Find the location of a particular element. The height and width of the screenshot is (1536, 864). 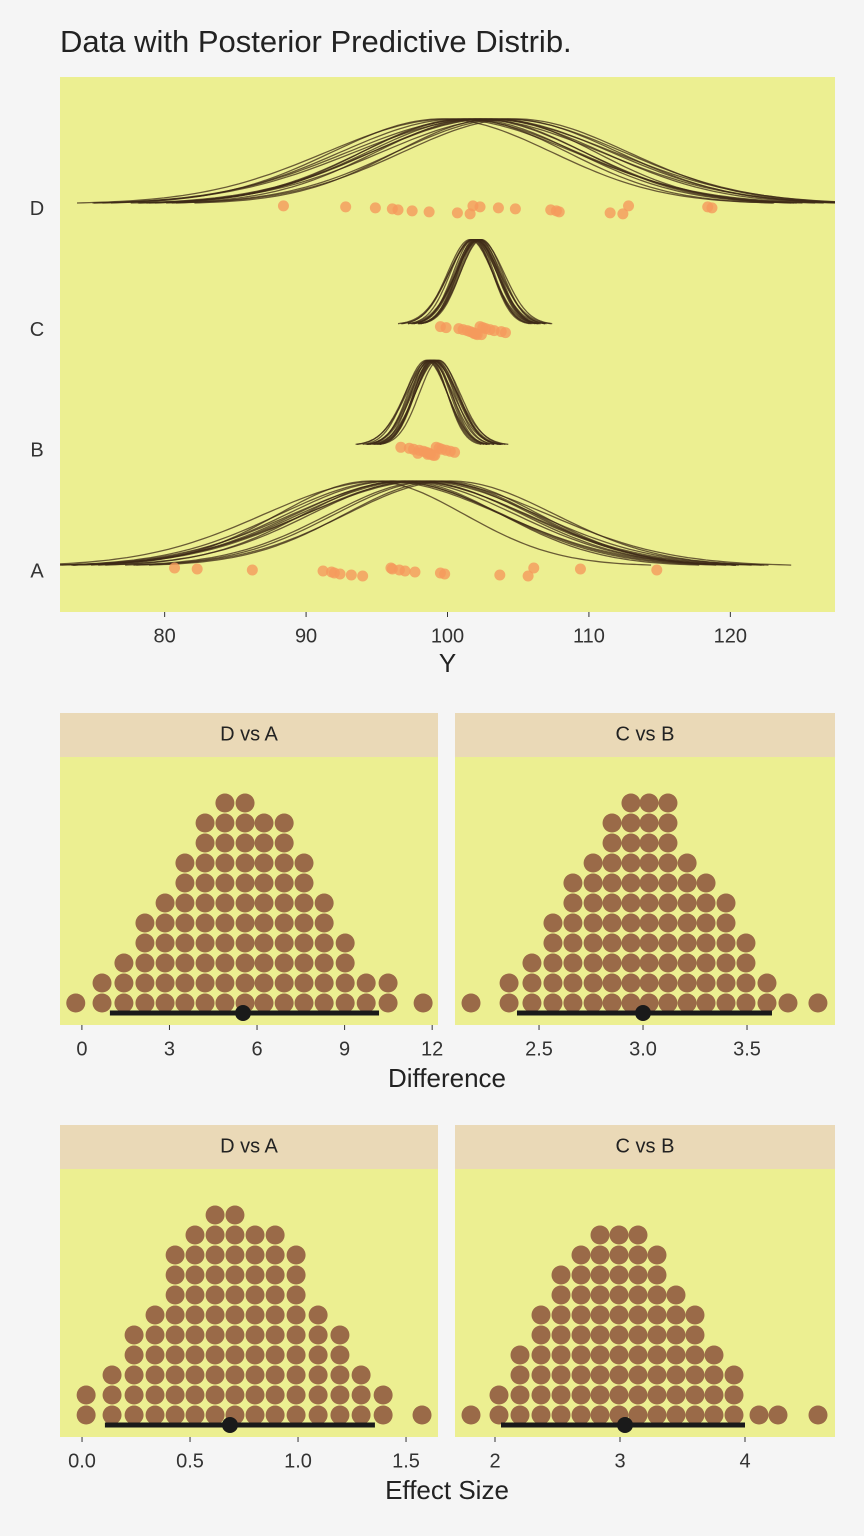

x-tick-label: 90 is located at coordinates (306, 636).